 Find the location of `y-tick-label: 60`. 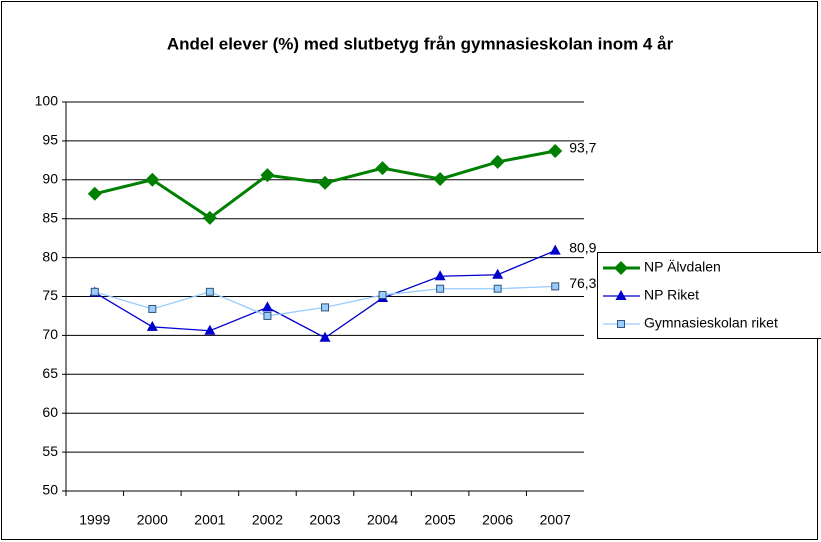

y-tick-label: 60 is located at coordinates (50, 412).